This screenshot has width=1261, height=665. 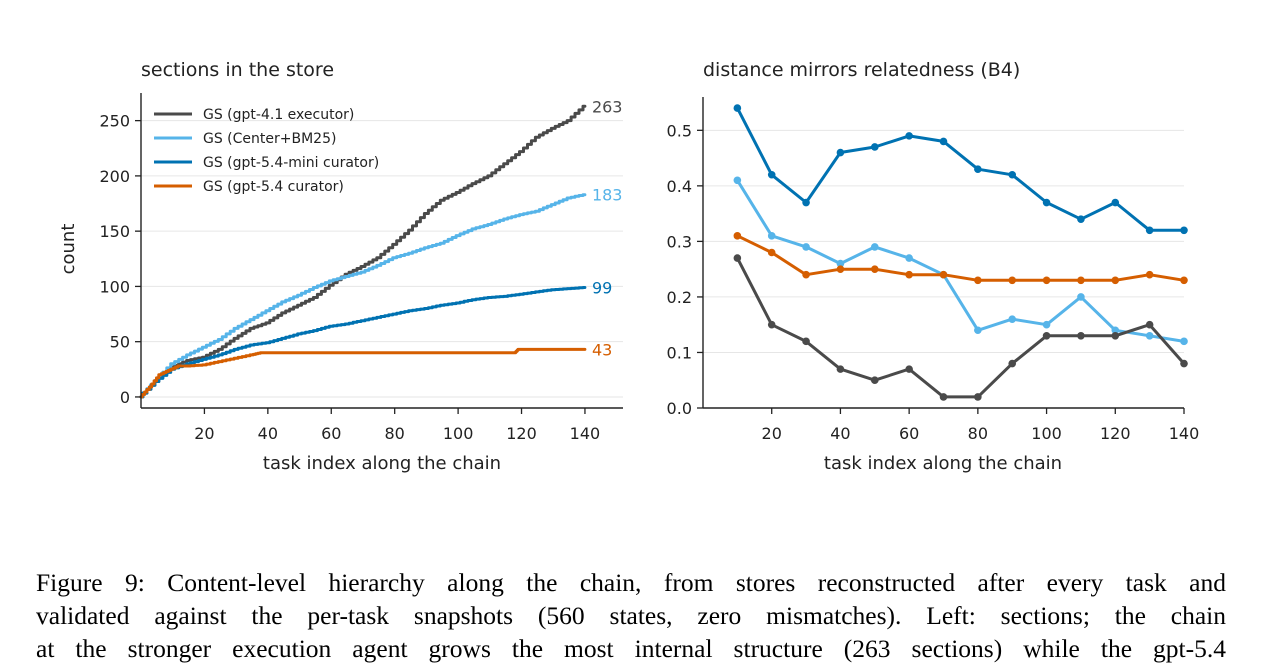 I want to click on y-tick-label: 250, so click(x=114, y=121).